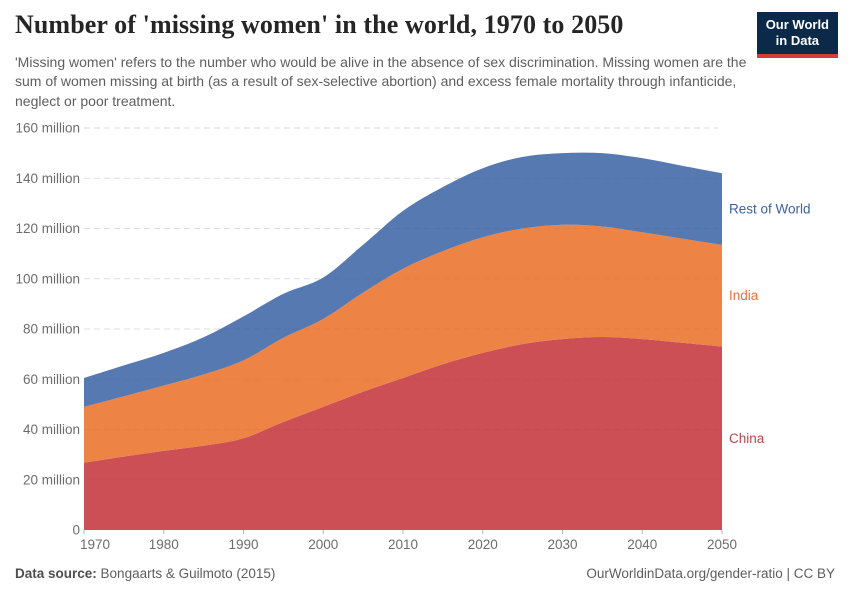  Describe the element at coordinates (56, 573) in the screenshot. I see `datasource-label: Data source:` at that location.